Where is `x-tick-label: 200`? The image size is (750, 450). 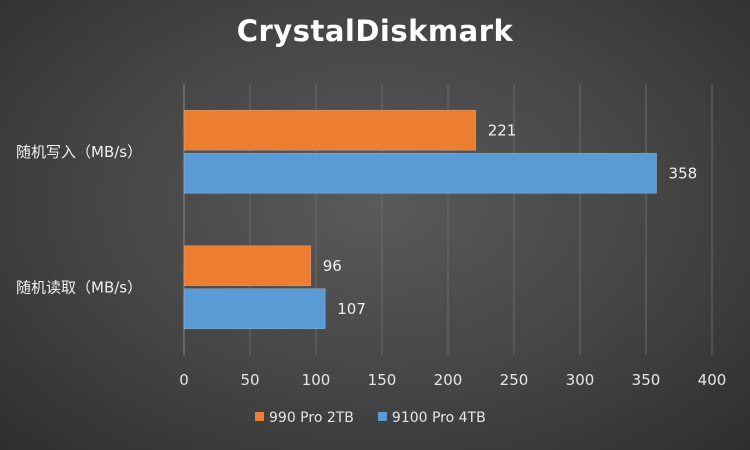 x-tick-label: 200 is located at coordinates (448, 380).